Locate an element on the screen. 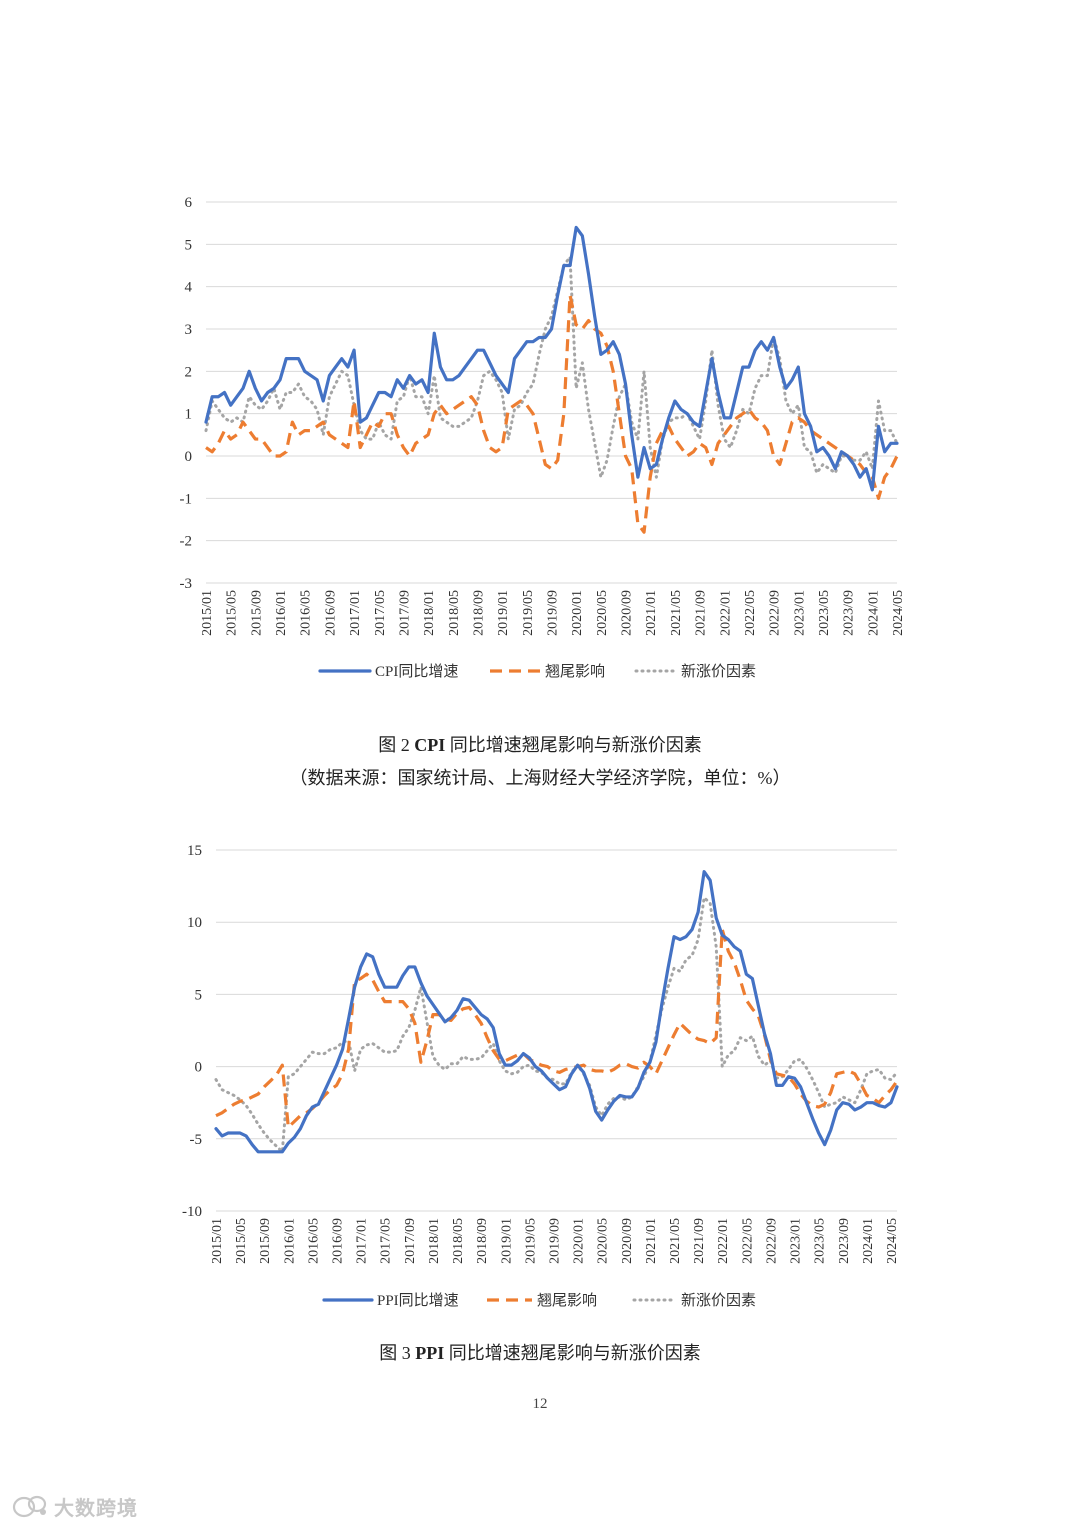 Image resolution: width=1080 pixels, height=1527 pixels. cpi-x-tick-label: 2021/09 is located at coordinates (701, 613).